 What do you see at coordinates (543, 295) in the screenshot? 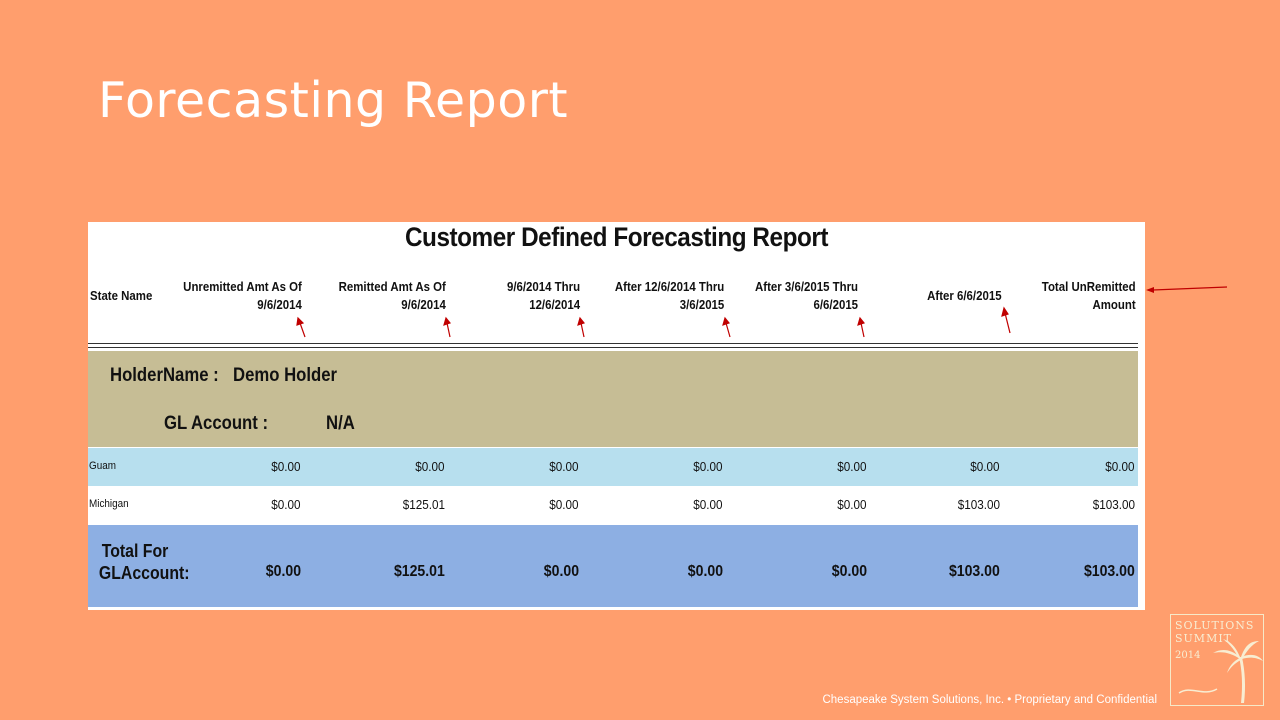
I see `column-header: 9/6/2014 Thru 12/6/2014` at bounding box center [543, 295].